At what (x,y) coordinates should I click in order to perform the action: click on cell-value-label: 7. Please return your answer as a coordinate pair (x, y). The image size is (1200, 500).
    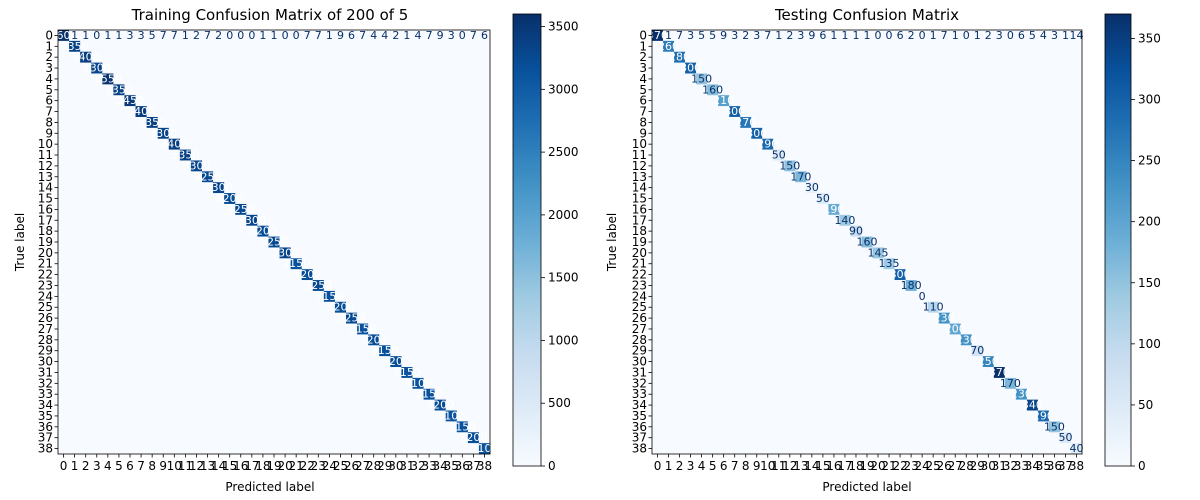
    Looking at the image, I should click on (174, 35).